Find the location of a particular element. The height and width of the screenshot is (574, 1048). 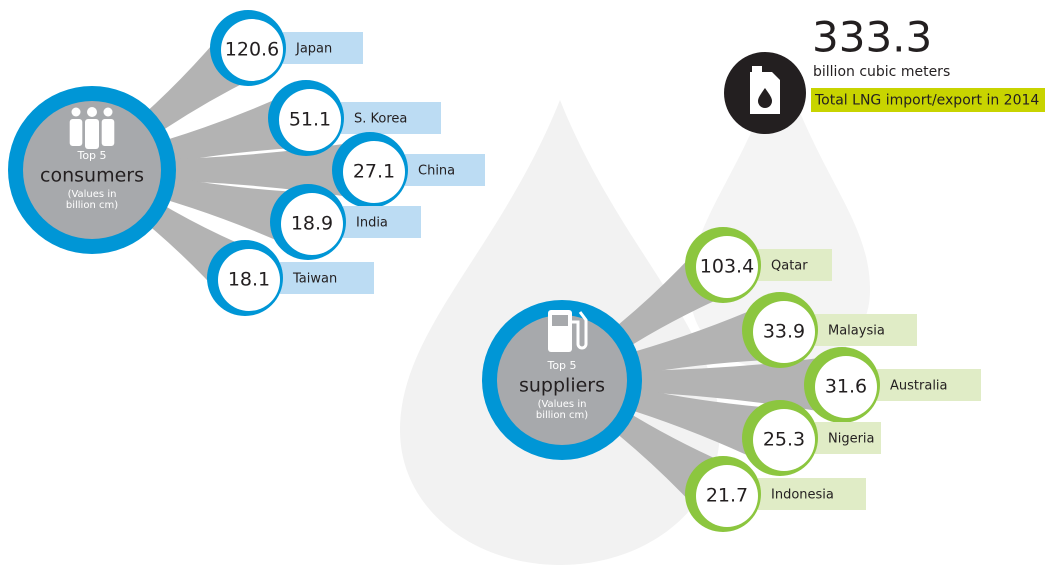

hub-title: consumers is located at coordinates (92, 176).